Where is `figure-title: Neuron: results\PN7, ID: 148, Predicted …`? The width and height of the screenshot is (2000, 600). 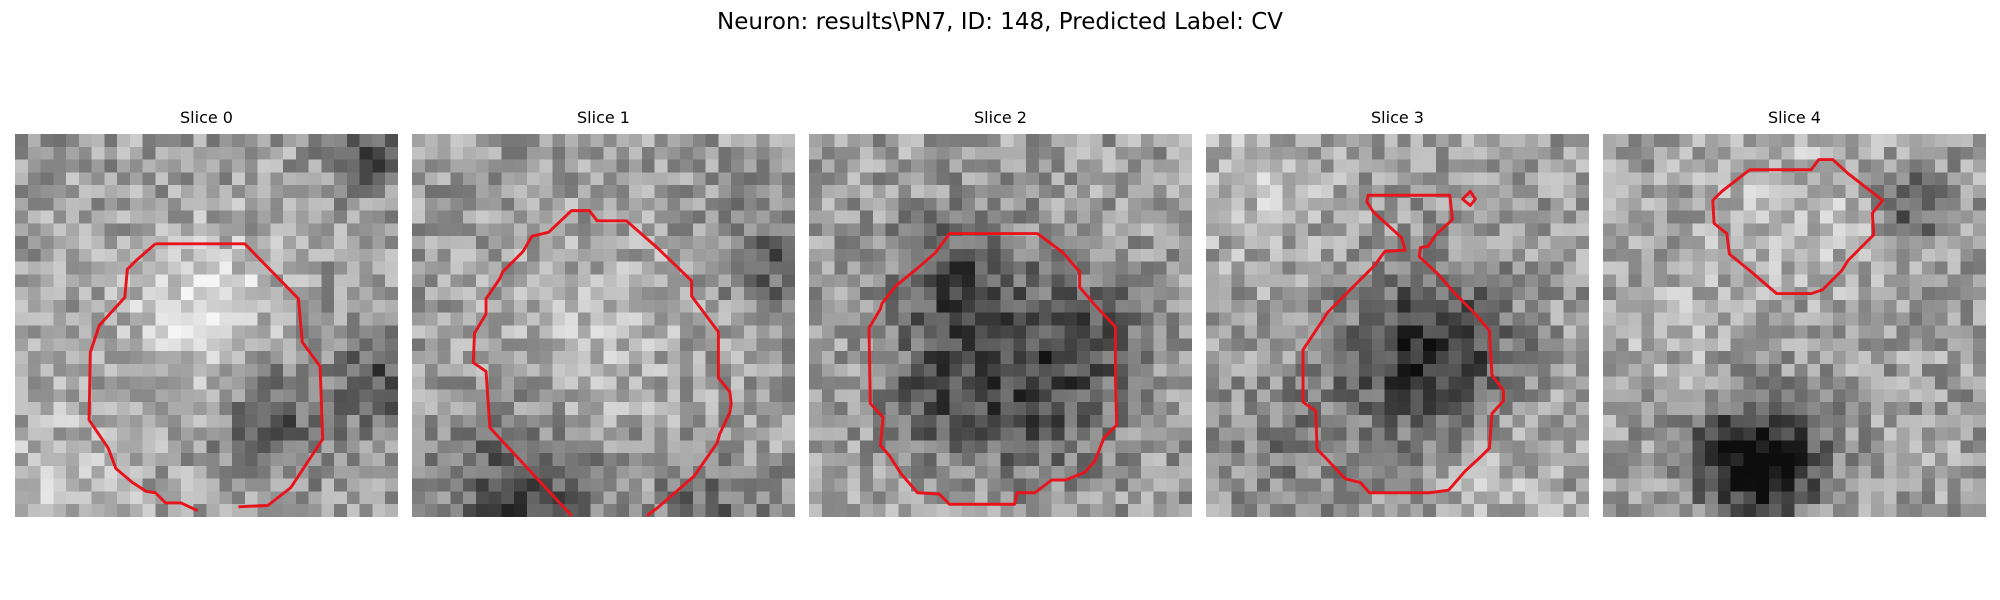 figure-title: Neuron: results\PN7, ID: 148, Predicted … is located at coordinates (1000, 22).